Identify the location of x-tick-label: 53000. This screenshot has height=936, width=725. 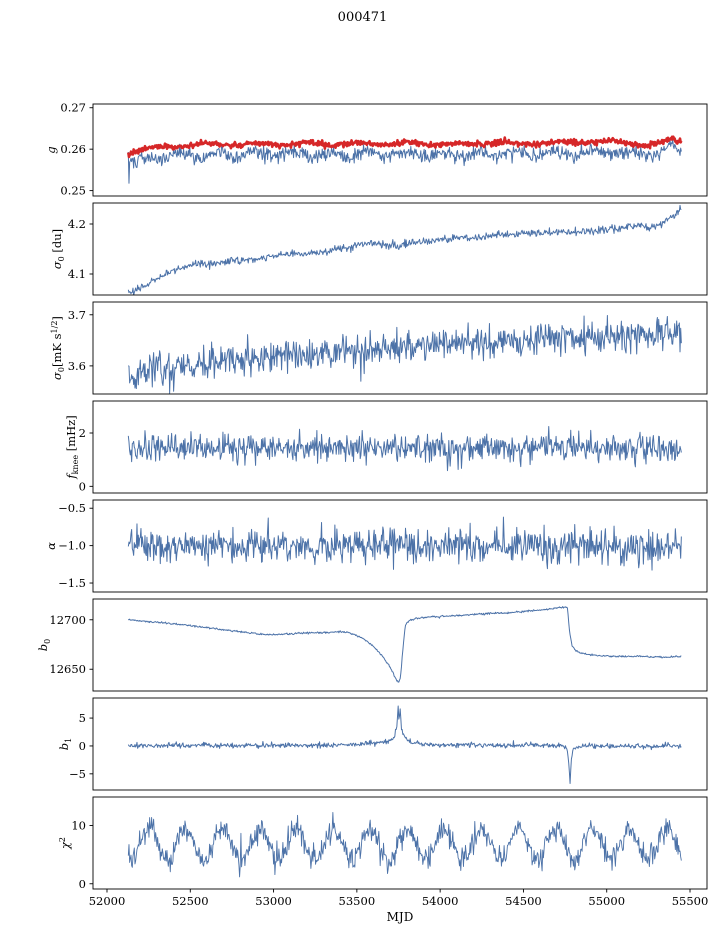
(273, 901).